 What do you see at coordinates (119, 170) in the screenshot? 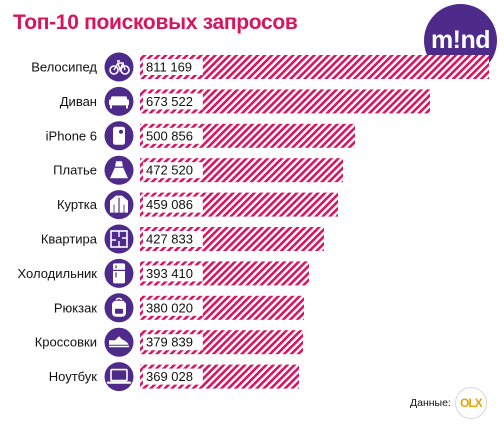
I see `dress-icon` at bounding box center [119, 170].